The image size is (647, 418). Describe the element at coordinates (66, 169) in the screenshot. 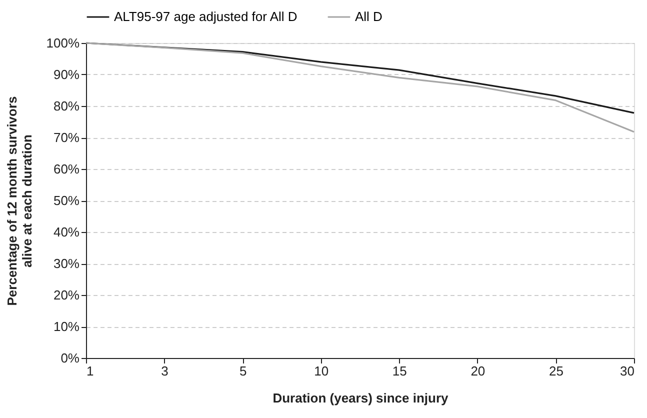

I see `y-tick-label: 60%` at that location.